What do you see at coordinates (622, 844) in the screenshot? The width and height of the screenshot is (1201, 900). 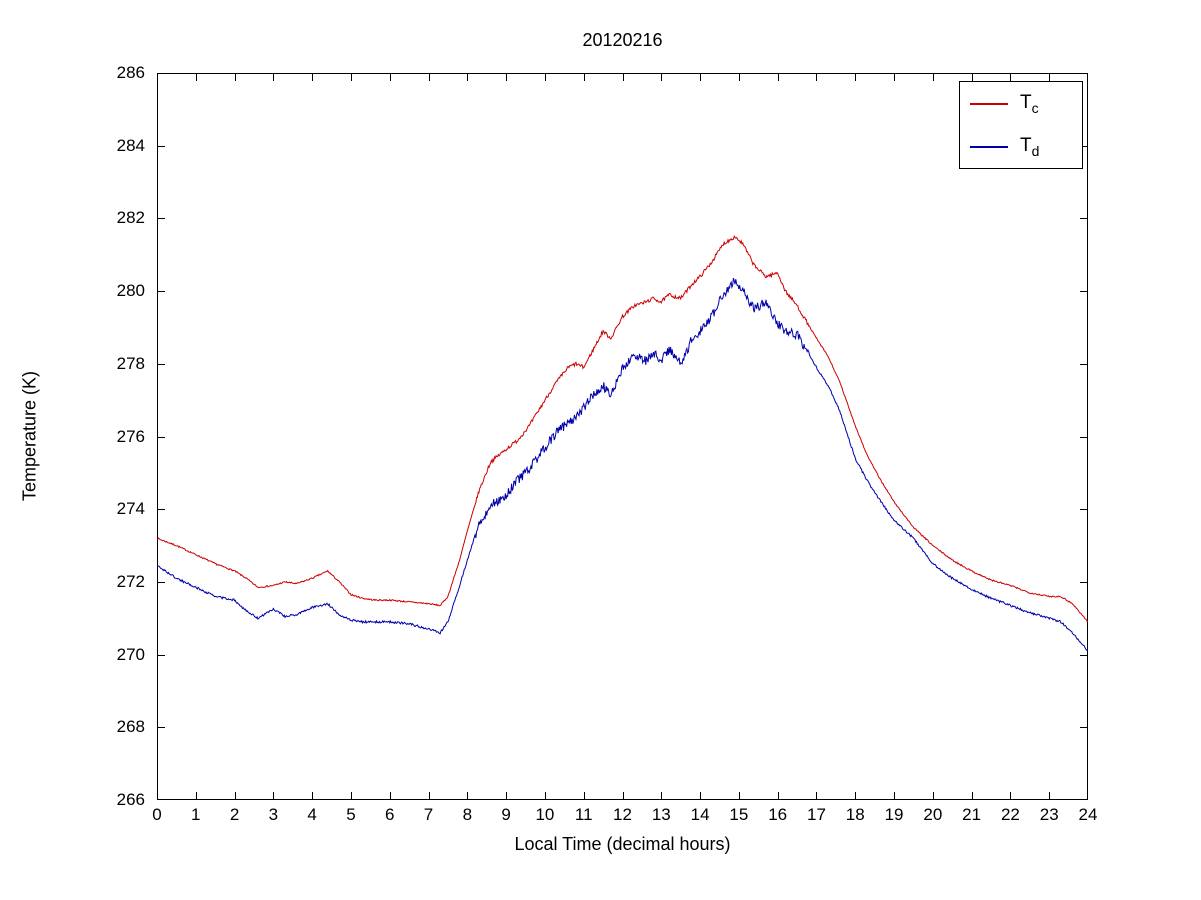 I see `x-axis-label: Local Time (decimal hours)` at bounding box center [622, 844].